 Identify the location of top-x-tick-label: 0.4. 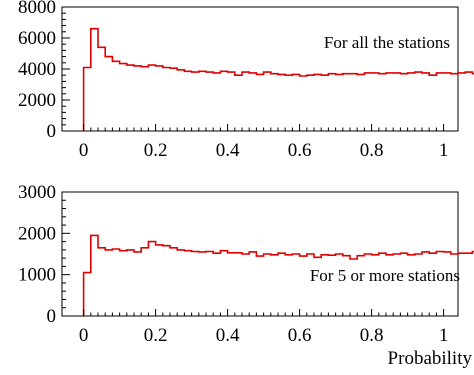
(228, 150).